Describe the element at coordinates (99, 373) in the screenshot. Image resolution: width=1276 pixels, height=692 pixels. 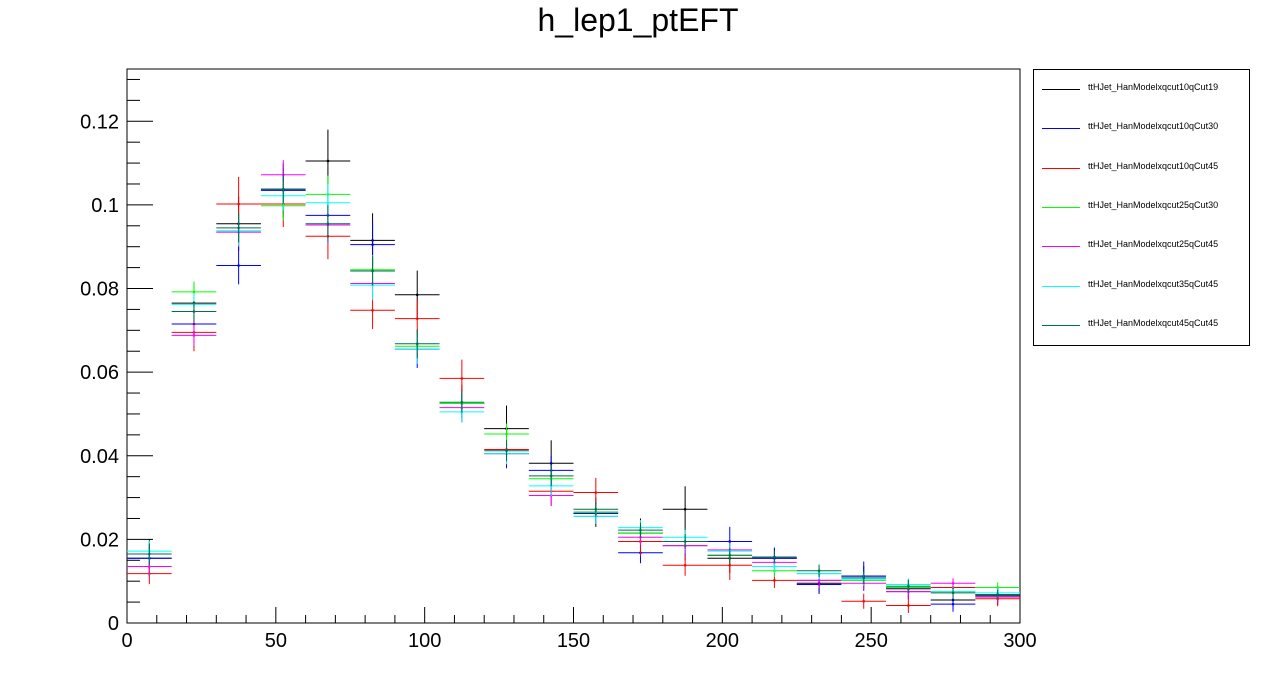
I see `y-tick-label: 0.06` at that location.